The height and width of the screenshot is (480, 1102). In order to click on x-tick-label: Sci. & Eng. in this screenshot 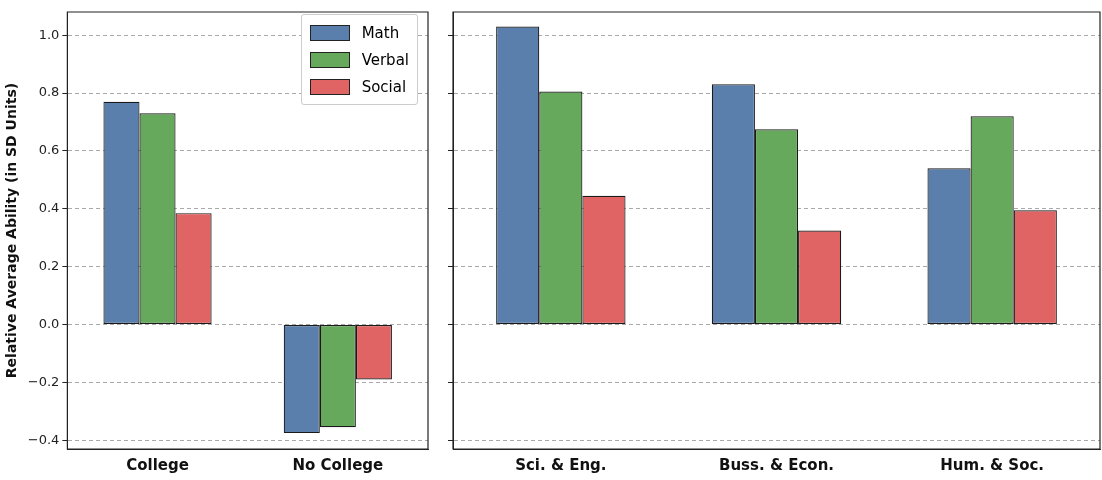, I will do `click(561, 464)`.